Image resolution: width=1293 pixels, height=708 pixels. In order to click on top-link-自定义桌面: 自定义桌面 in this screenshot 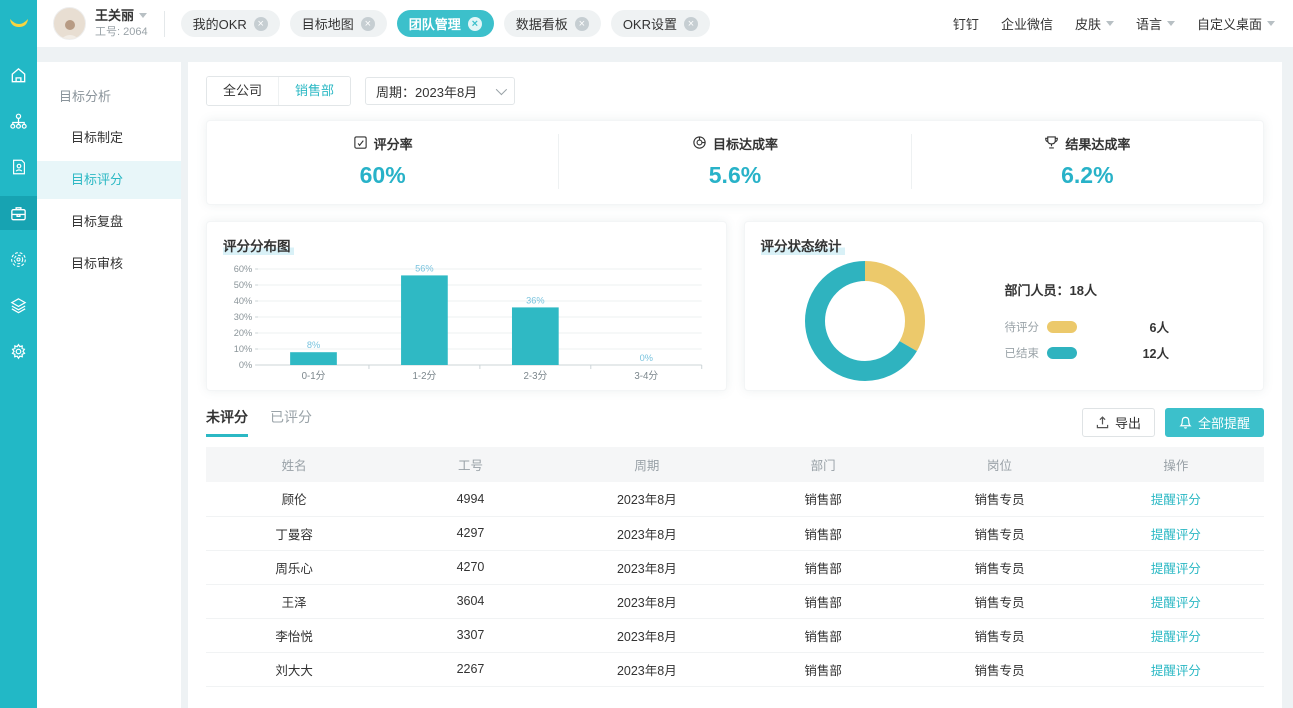, I will do `click(1236, 23)`.